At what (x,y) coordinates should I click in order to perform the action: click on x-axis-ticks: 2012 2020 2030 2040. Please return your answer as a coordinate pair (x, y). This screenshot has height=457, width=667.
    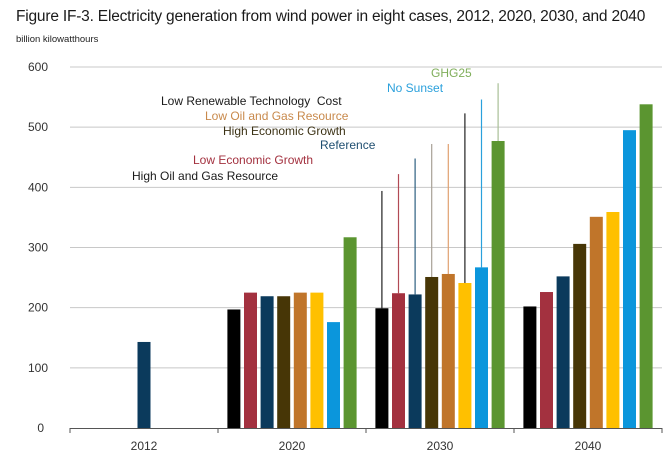
    Looking at the image, I should click on (366, 446).